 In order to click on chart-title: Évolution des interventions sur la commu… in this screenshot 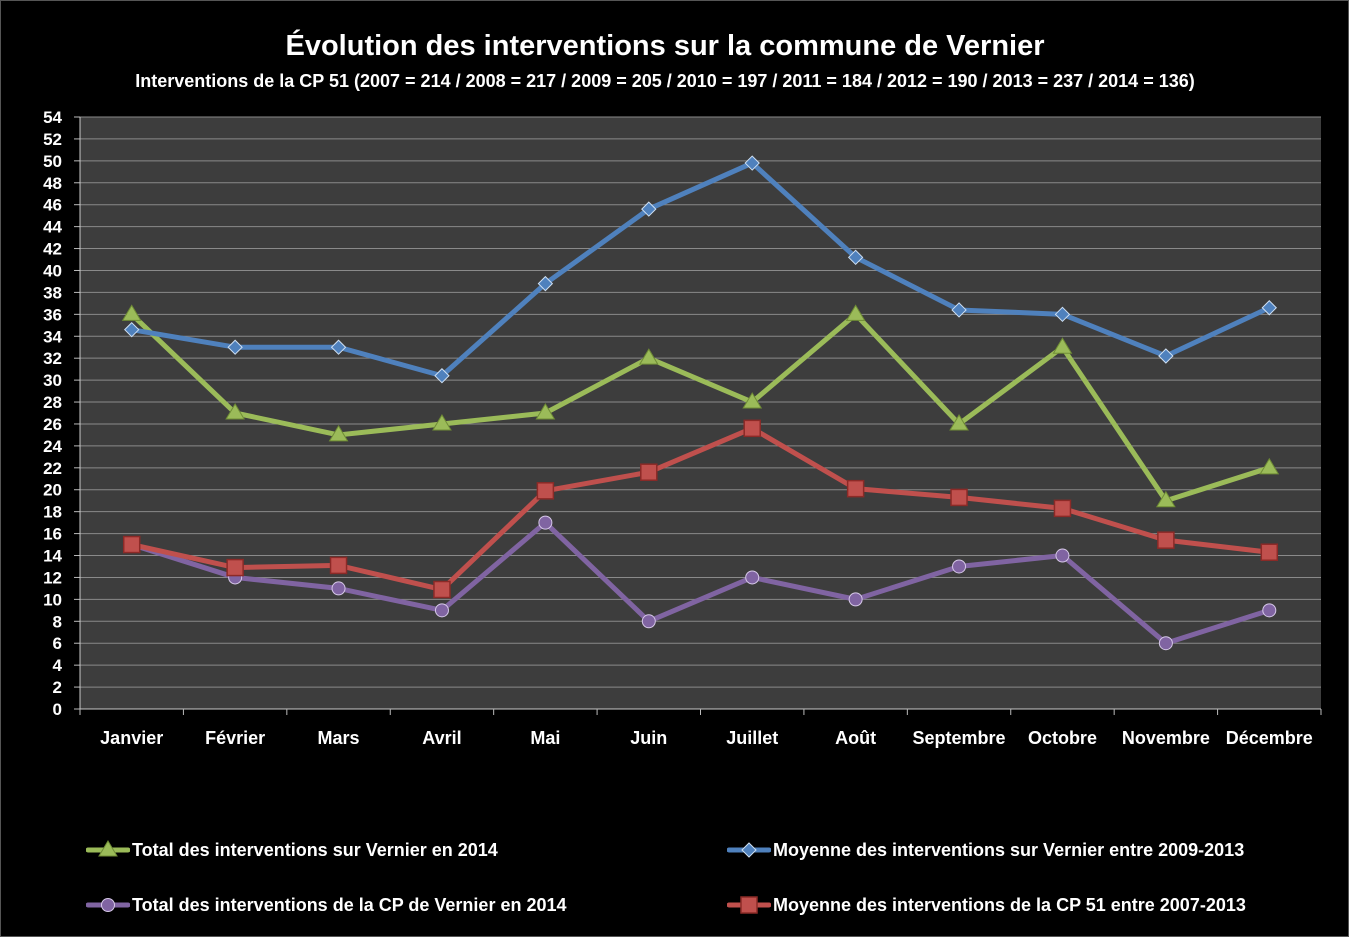, I will do `click(665, 46)`.